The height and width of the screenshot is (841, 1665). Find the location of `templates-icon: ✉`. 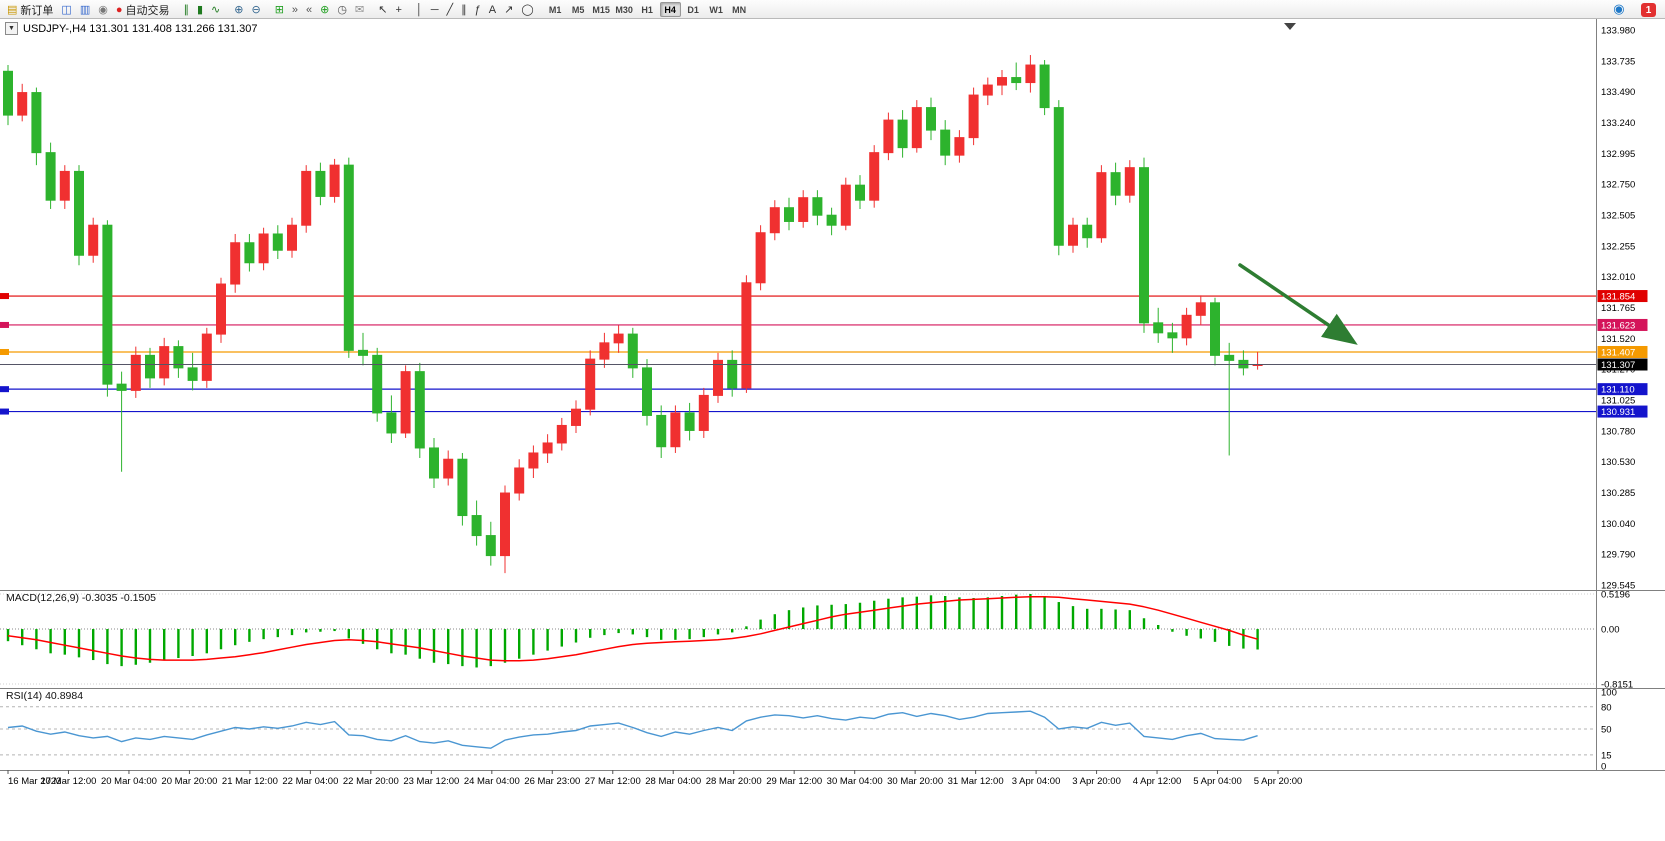

templates-icon: ✉ is located at coordinates (360, 9).